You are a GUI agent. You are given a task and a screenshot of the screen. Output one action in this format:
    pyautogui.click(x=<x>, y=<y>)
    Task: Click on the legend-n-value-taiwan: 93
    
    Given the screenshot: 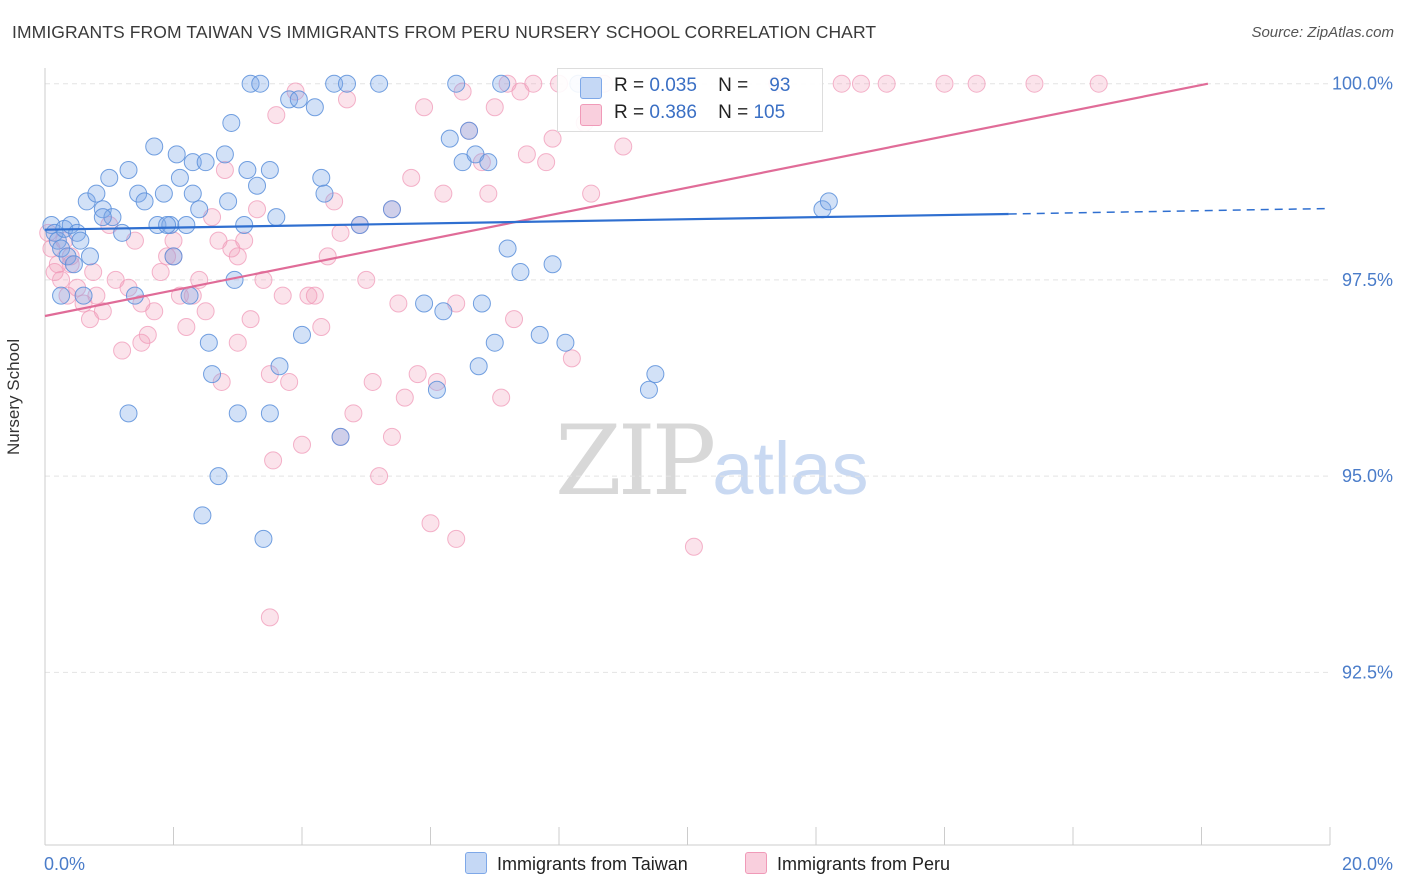 What is the action you would take?
    pyautogui.click(x=780, y=85)
    